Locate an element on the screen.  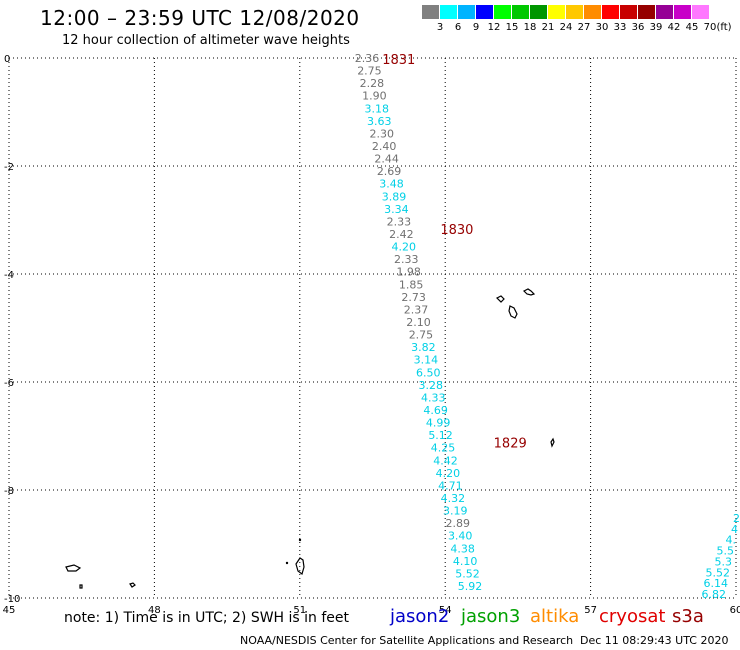
wave-height-value: 4.69 is located at coordinates (435, 410).